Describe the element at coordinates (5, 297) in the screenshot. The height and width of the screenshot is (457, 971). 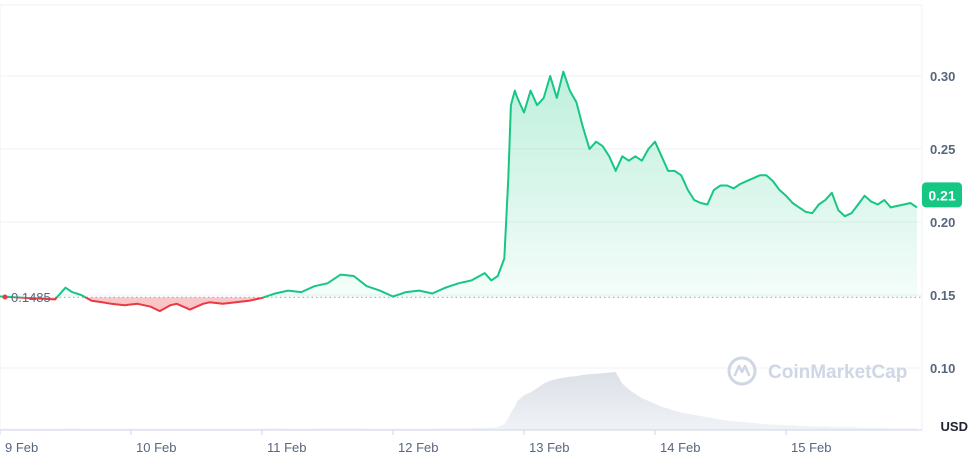
I see `baseline-marker` at that location.